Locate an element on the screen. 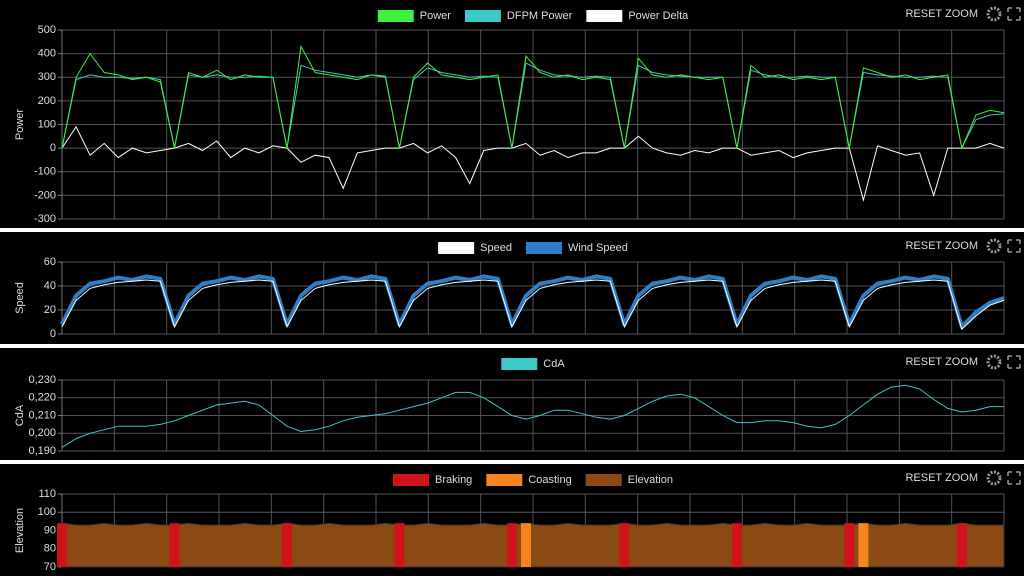  series-area is located at coordinates (533, 545).